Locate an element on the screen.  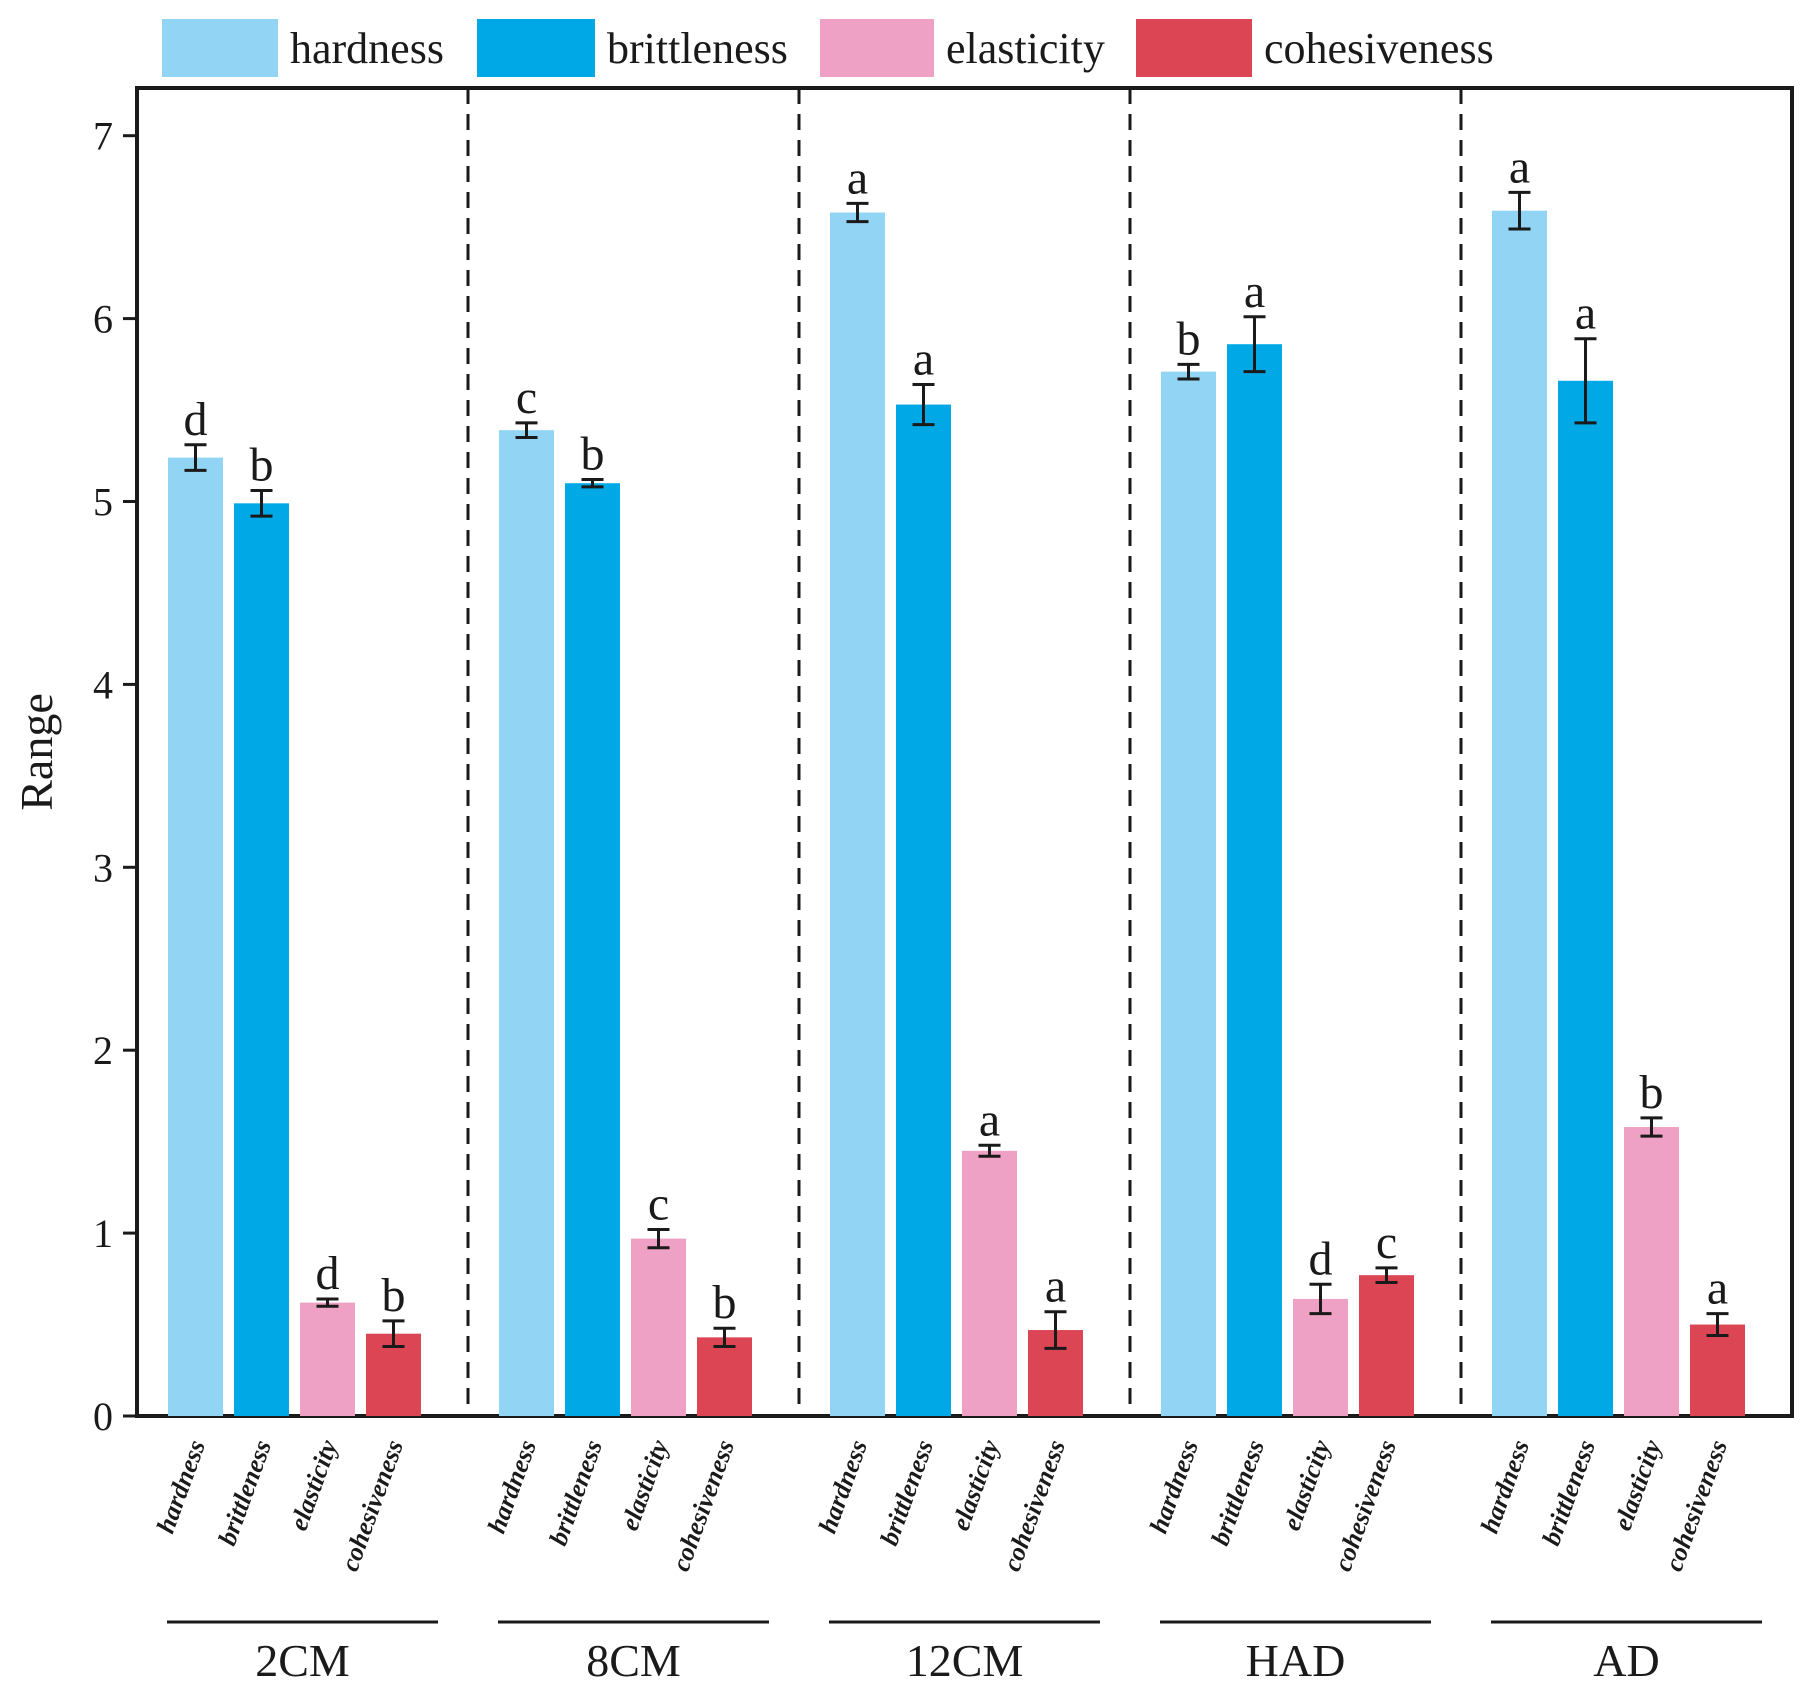
group-label-12CM: 12CM is located at coordinates (965, 1660).